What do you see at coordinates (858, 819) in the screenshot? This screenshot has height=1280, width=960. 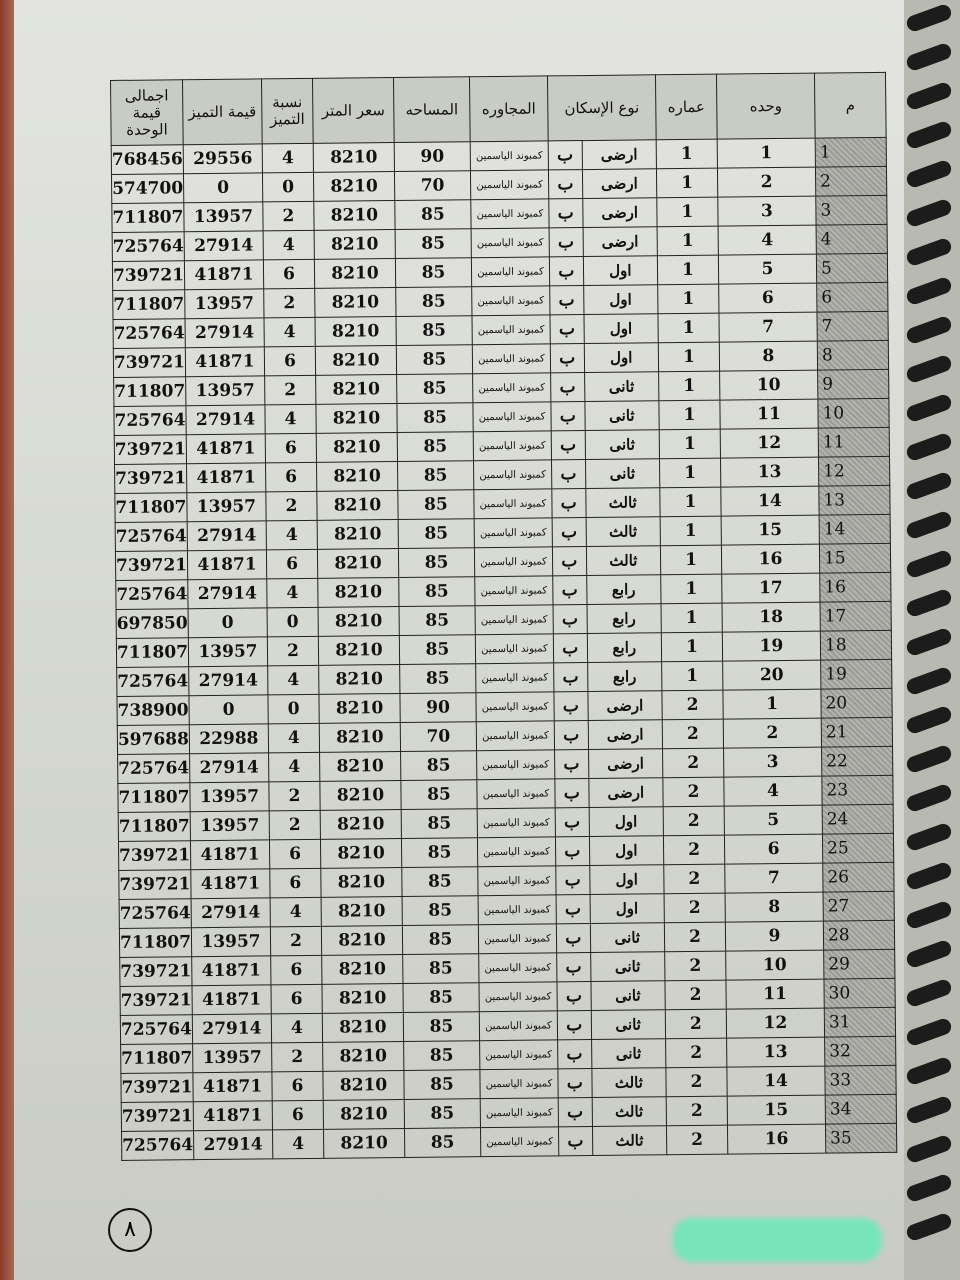 I see `row-index-cell: 24` at bounding box center [858, 819].